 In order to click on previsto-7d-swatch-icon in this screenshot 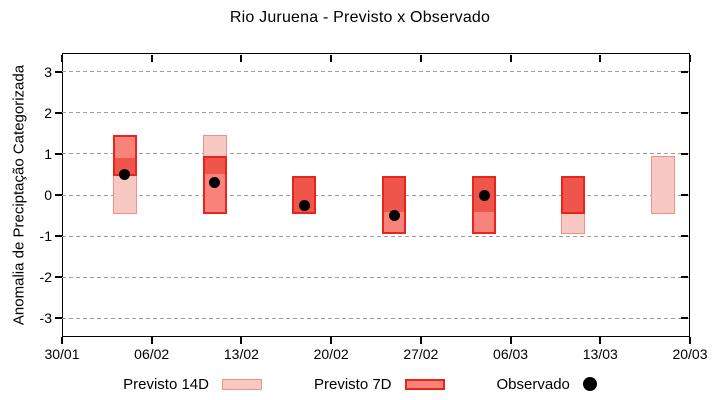, I will do `click(424, 384)`.